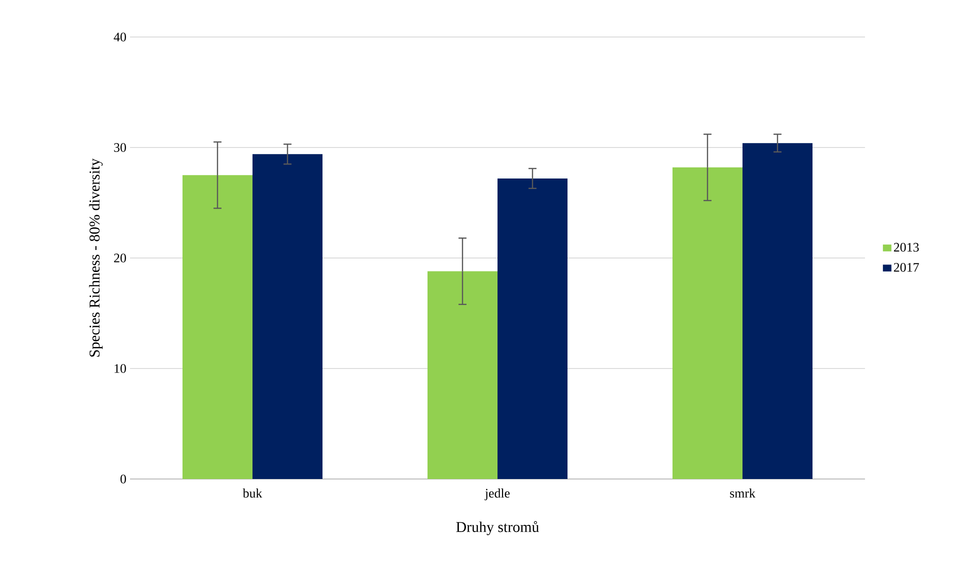  Describe the element at coordinates (123, 479) in the screenshot. I see `y-tick-label: 0` at that location.